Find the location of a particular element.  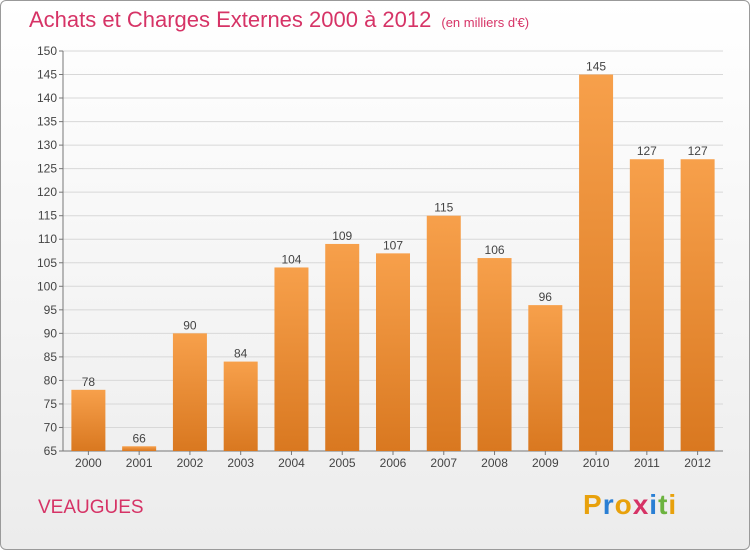

bar-2003 is located at coordinates (240, 406).